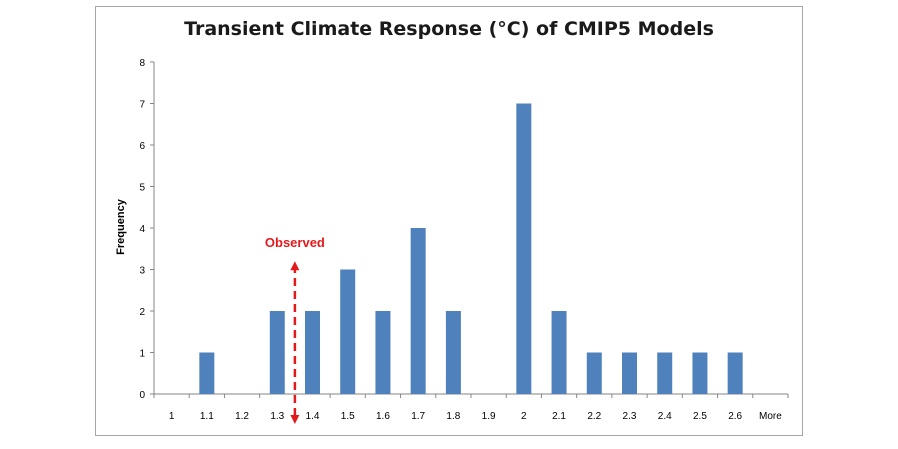 Image resolution: width=898 pixels, height=449 pixels. Describe the element at coordinates (295, 242) in the screenshot. I see `observed-annotation-label: Observed` at that location.